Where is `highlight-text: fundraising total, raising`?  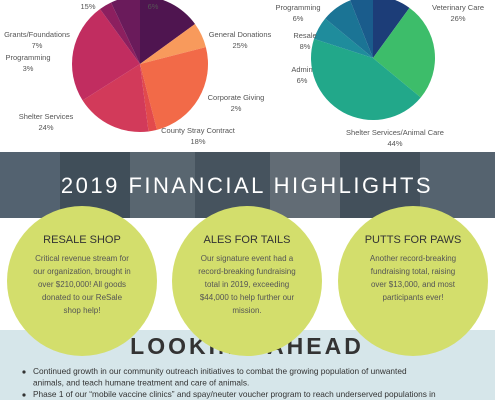
highlight-text: fundraising total, raising is located at coordinates (413, 271).